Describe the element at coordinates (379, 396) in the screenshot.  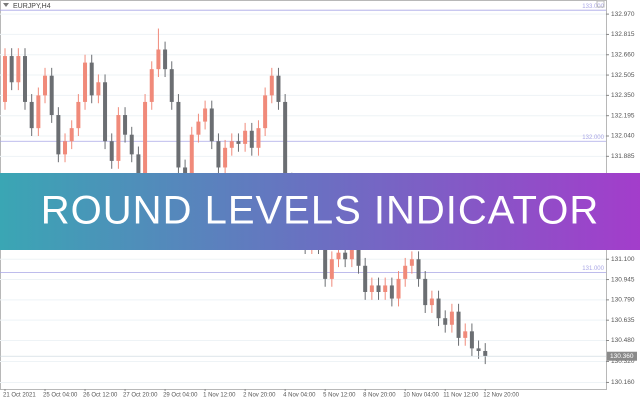
I see `x-tick-label: 8 Nov 20:00` at that location.